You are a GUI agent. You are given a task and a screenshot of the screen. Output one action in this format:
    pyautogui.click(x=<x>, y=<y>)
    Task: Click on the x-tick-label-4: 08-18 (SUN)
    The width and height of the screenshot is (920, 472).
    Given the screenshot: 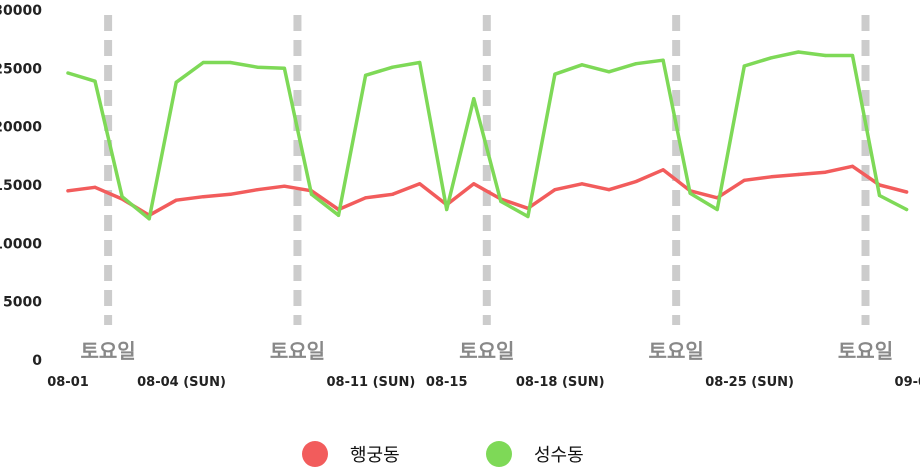 What is the action you would take?
    pyautogui.click(x=560, y=382)
    